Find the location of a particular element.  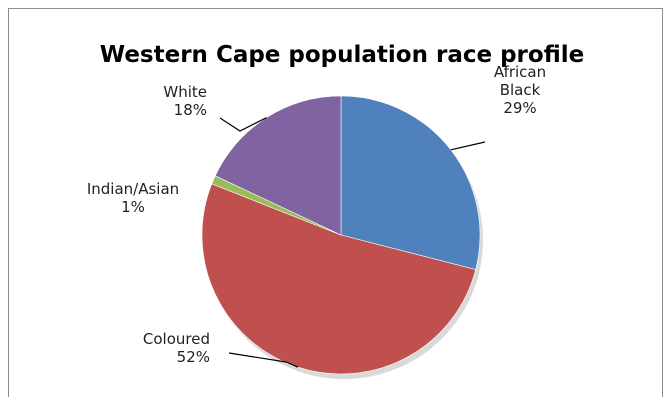

slice-label-3-0: White is located at coordinates (185, 92).